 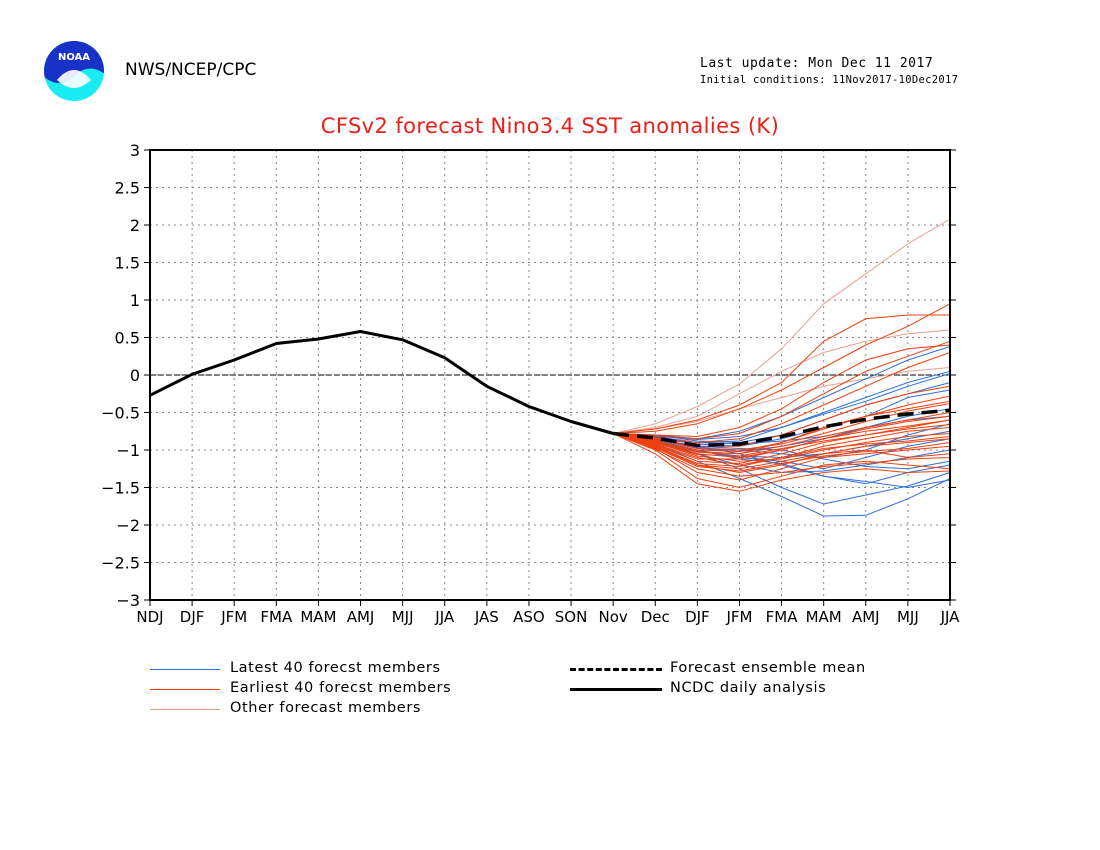 I want to click on y-tick-label: 2, so click(x=135, y=225).